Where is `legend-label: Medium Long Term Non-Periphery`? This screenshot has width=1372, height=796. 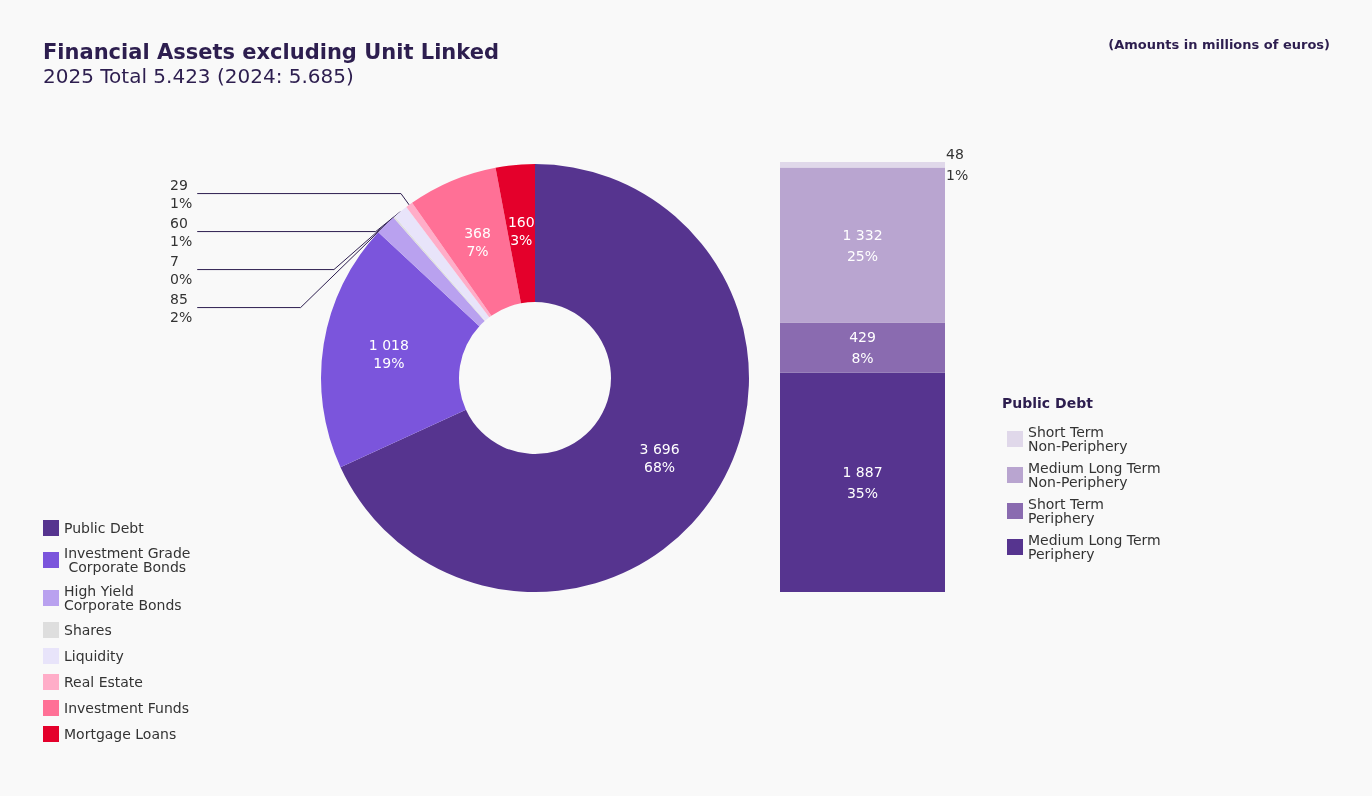 legend-label: Medium Long Term Non-Periphery is located at coordinates (1097, 475).